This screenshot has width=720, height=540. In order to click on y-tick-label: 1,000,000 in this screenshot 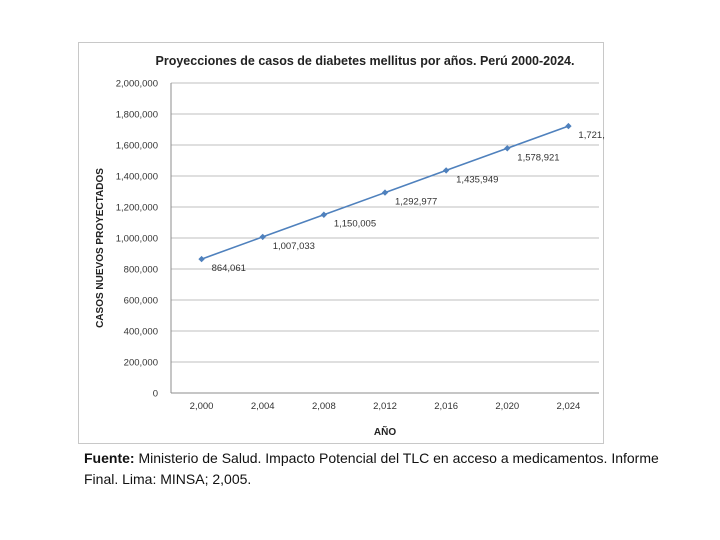, I will do `click(137, 239)`.